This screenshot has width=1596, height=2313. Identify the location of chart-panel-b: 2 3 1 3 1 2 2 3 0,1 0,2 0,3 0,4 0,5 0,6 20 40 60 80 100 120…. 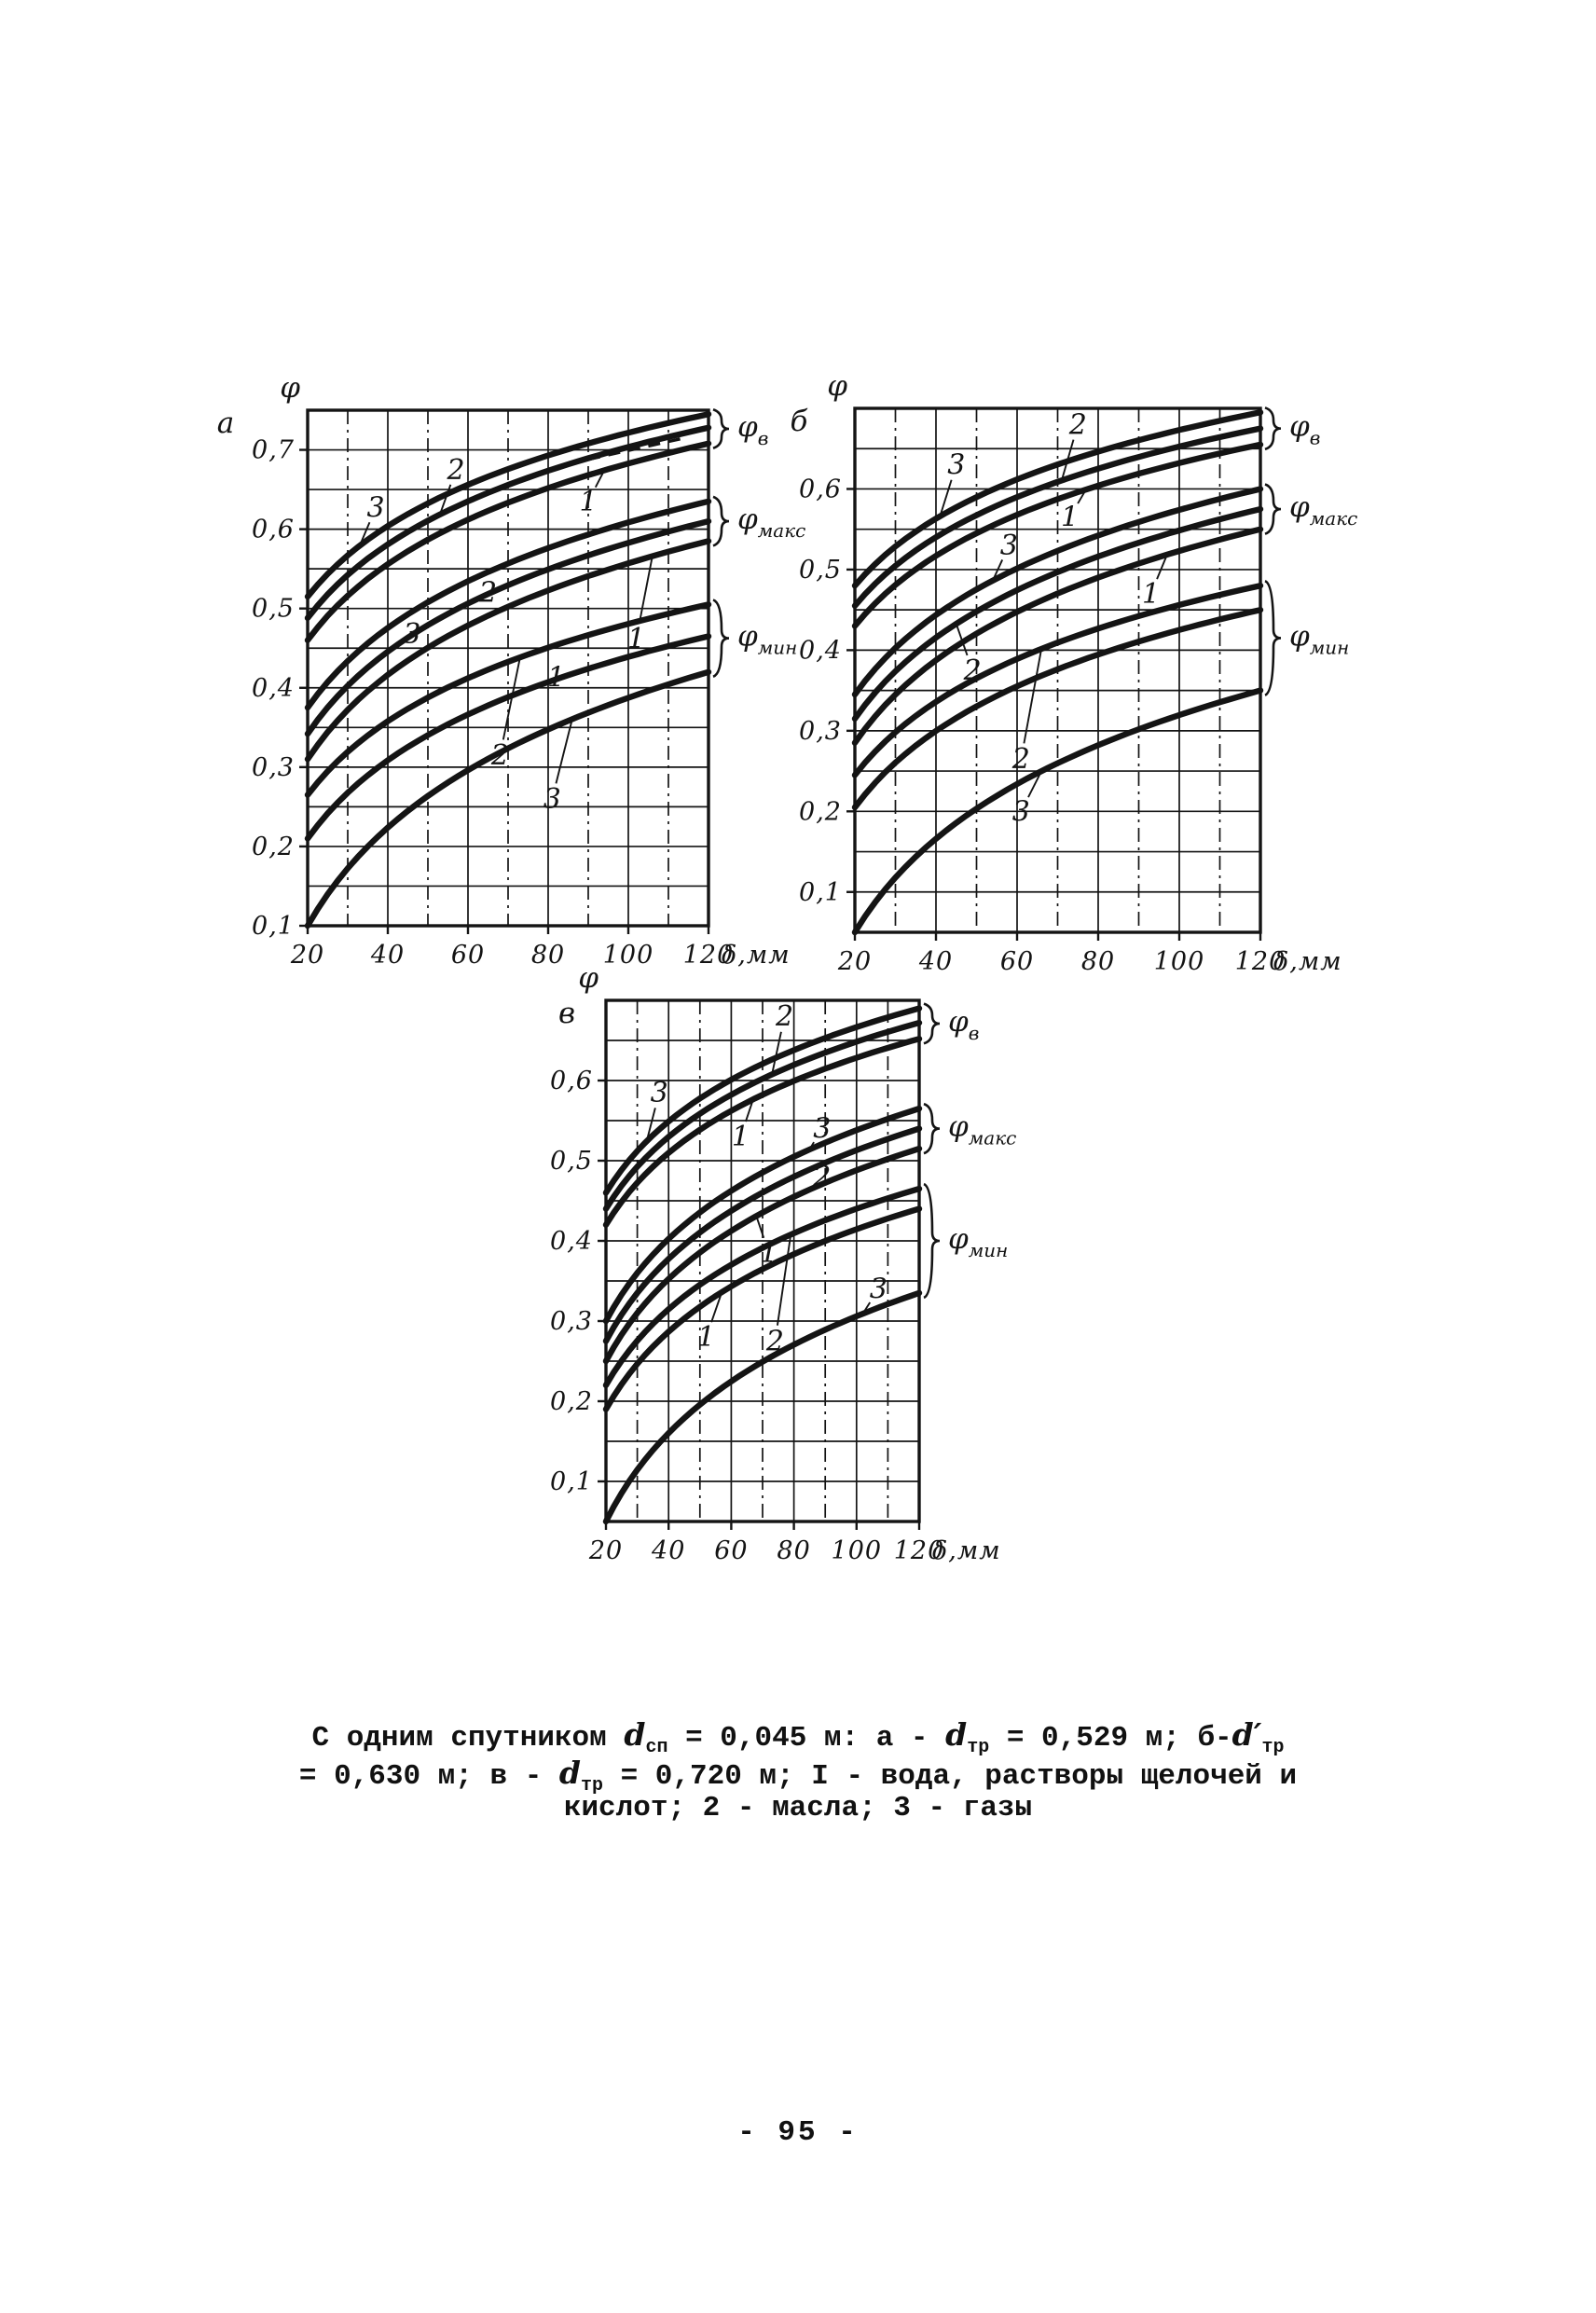
(1072, 686).